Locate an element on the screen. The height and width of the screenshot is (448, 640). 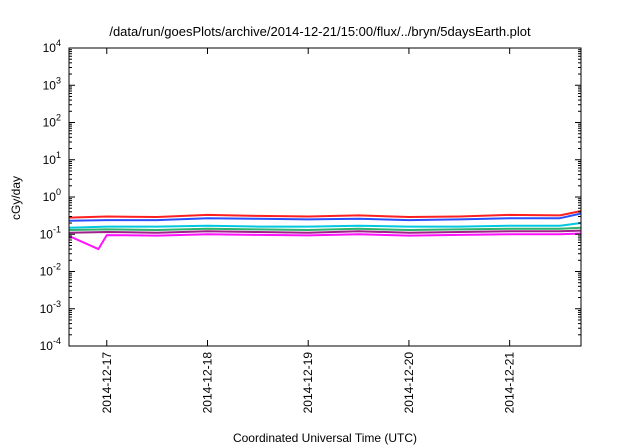
y-tick-label: 10⁻⁴ is located at coordinates (50, 344).